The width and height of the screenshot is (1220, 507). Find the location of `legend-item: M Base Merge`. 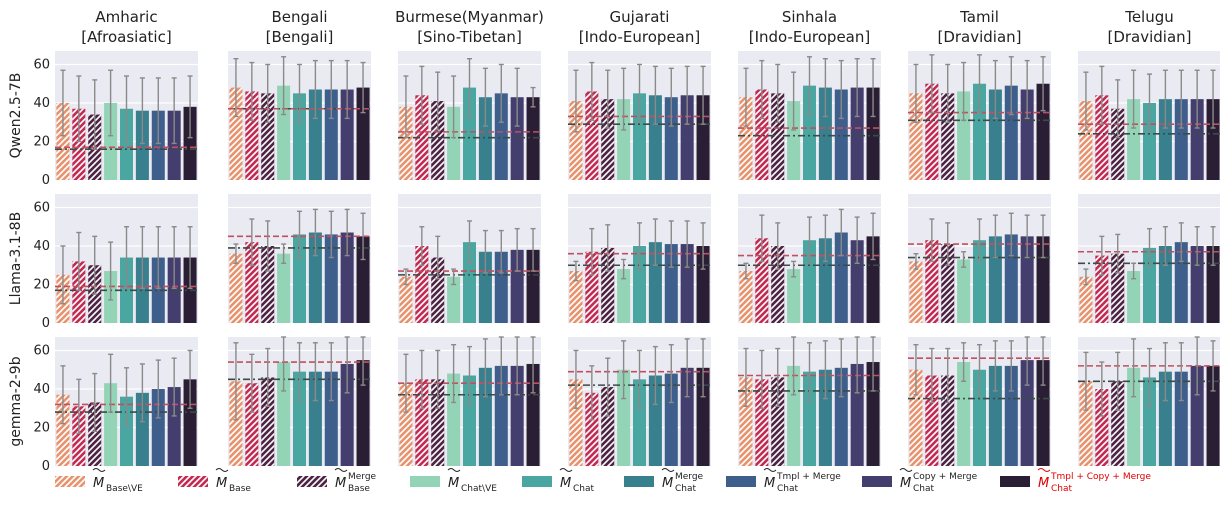

legend-item: M Base Merge is located at coordinates (337, 481).